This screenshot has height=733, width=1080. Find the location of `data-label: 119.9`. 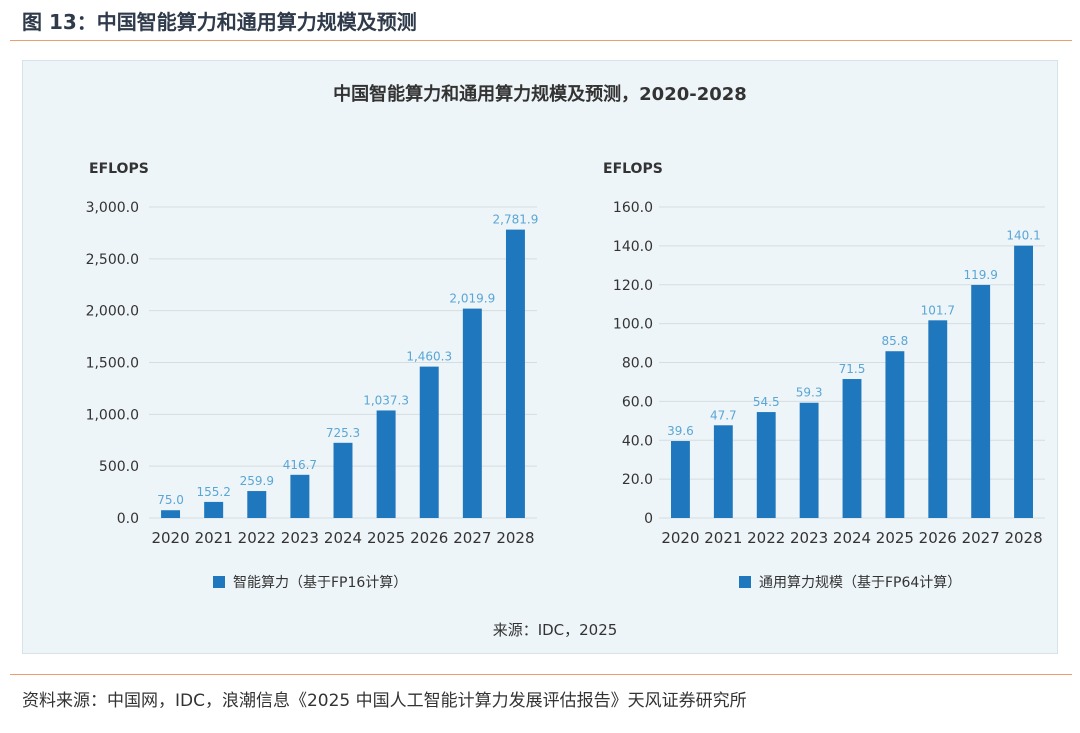

data-label: 119.9 is located at coordinates (980, 275).